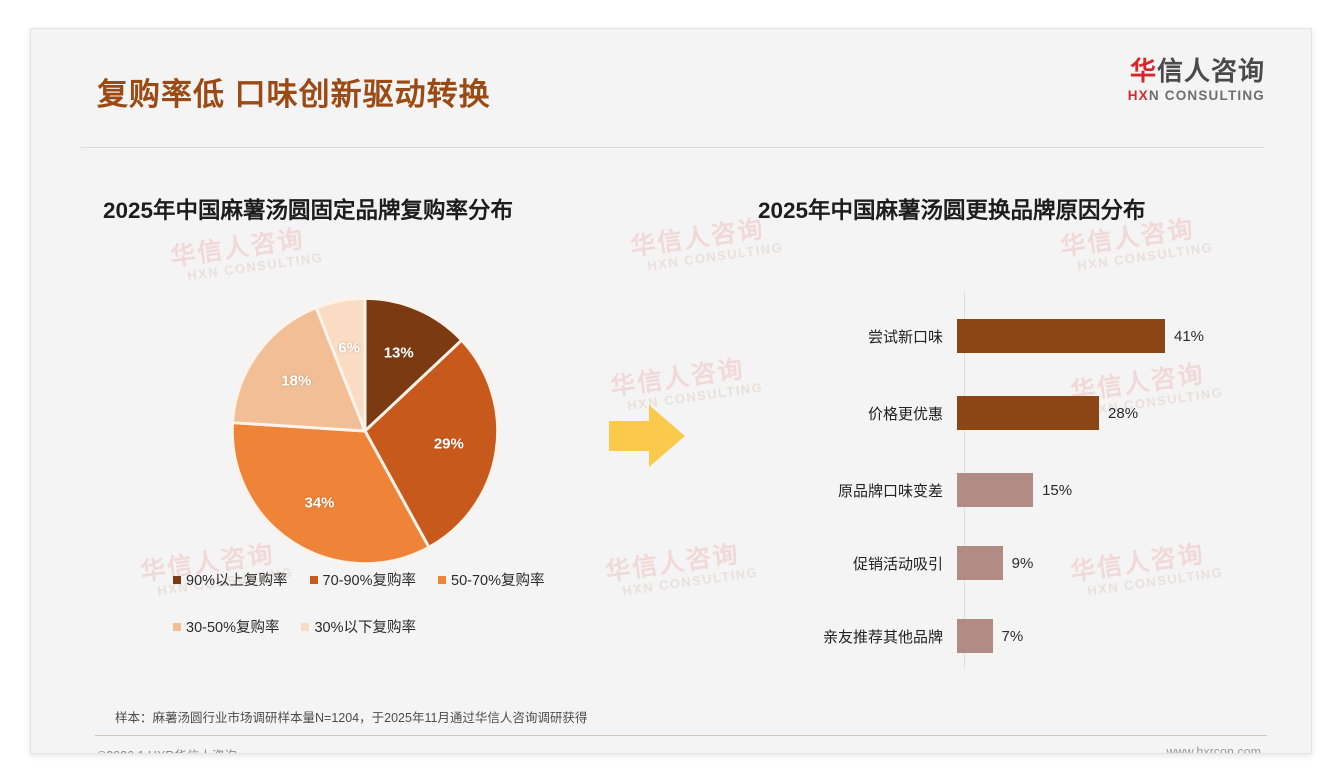  I want to click on bar-category-label: 促销活动吸引, so click(897, 564).